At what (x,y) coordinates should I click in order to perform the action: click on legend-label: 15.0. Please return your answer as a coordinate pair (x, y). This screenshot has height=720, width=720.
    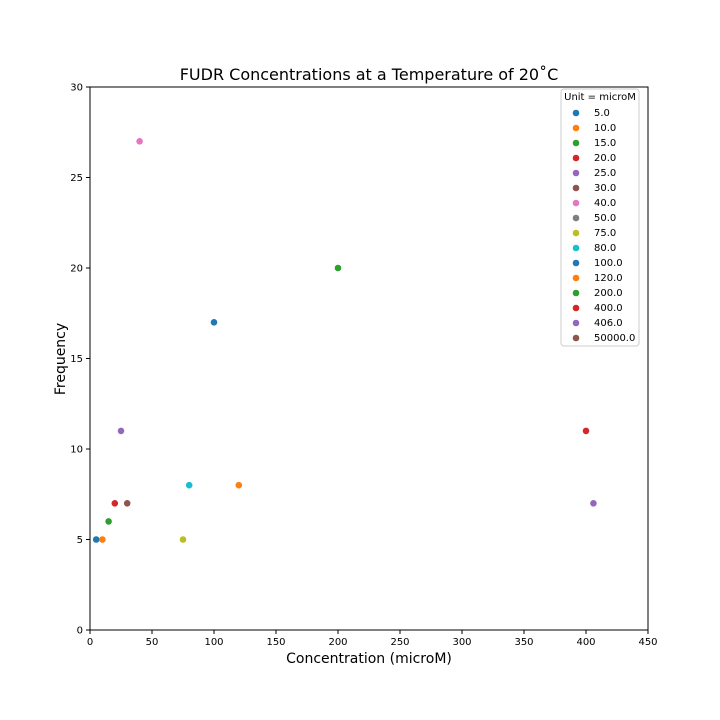
    Looking at the image, I should click on (605, 143).